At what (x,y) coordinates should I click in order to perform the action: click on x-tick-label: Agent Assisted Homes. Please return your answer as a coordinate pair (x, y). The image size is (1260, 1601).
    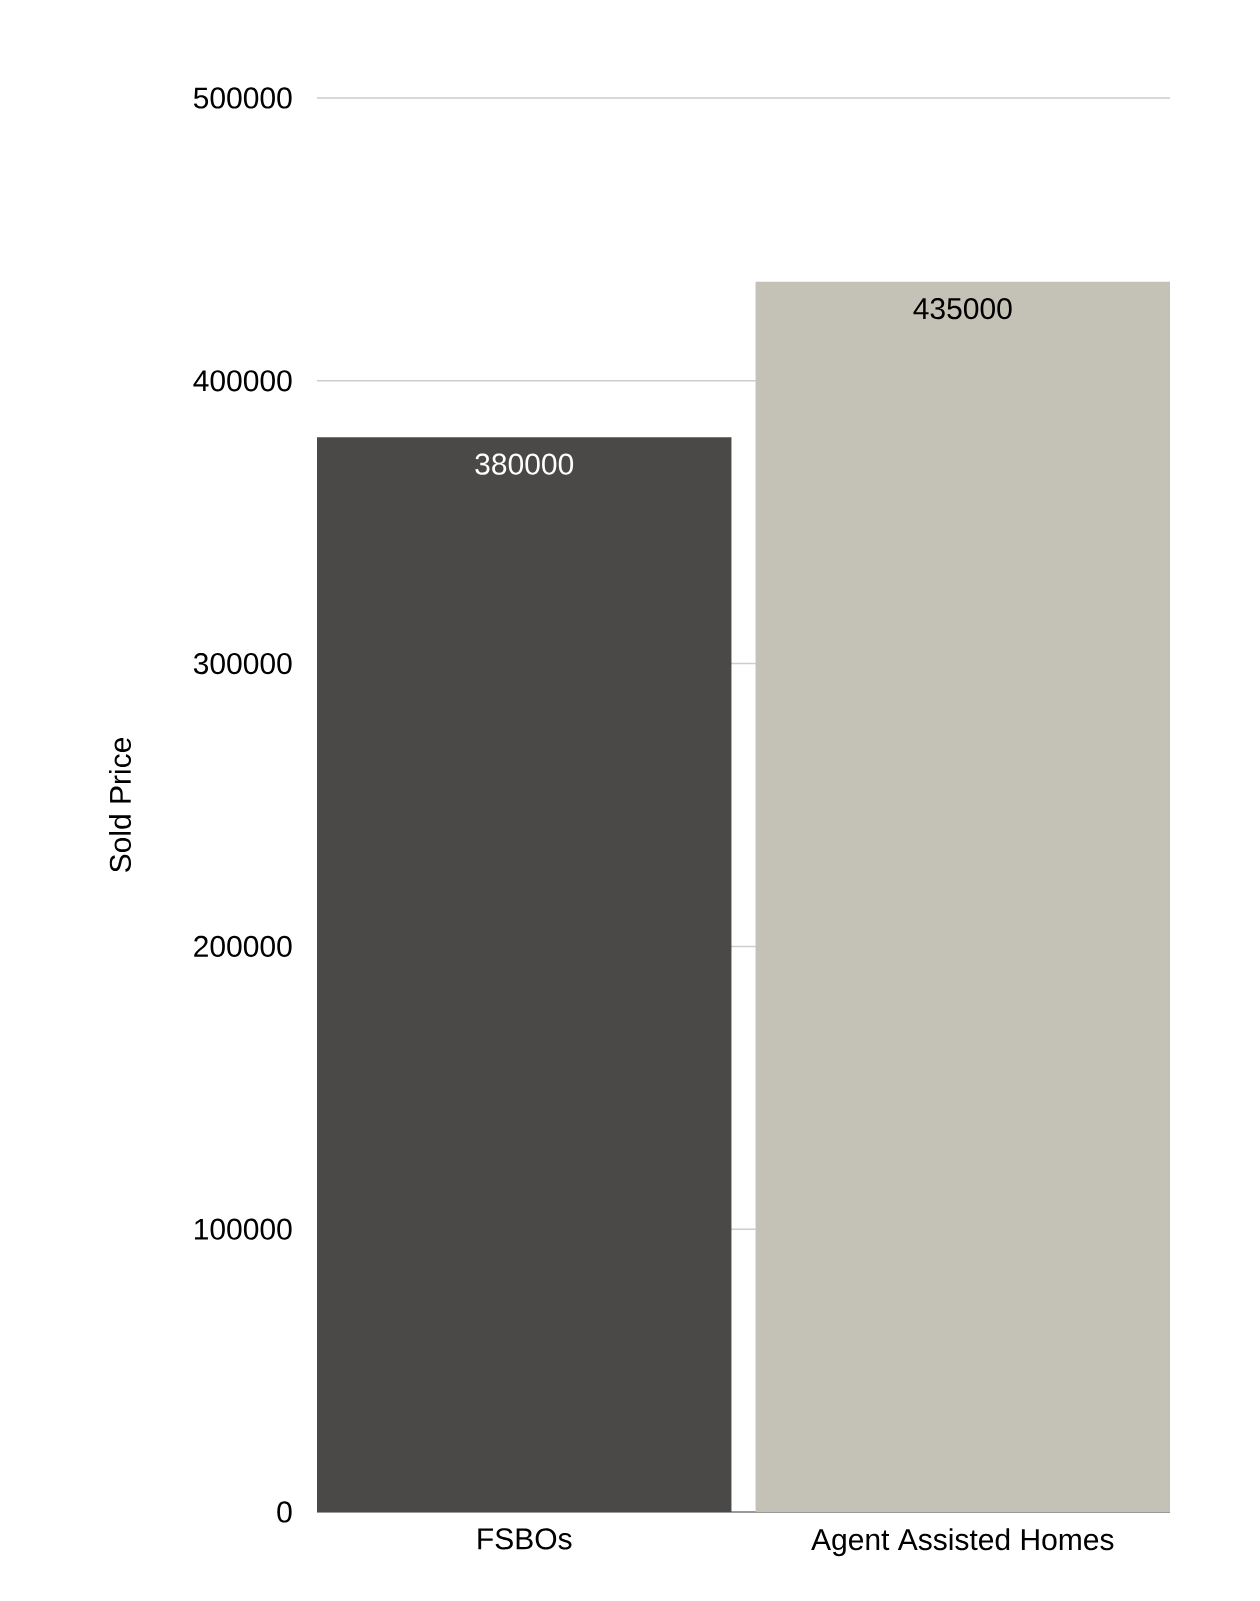
    Looking at the image, I should click on (962, 1542).